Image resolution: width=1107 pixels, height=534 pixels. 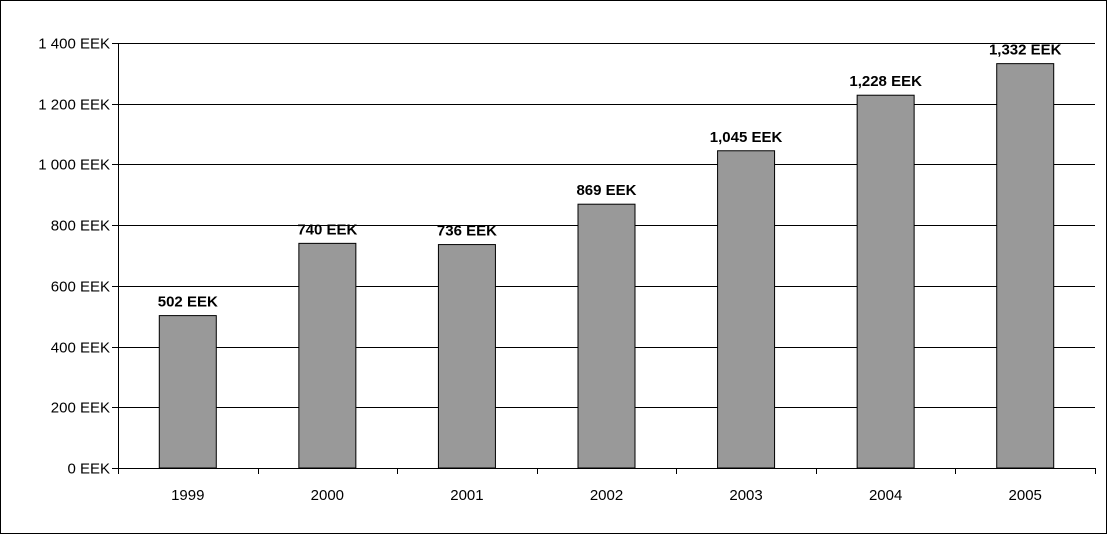 What do you see at coordinates (606, 336) in the screenshot?
I see `bar-2002` at bounding box center [606, 336].